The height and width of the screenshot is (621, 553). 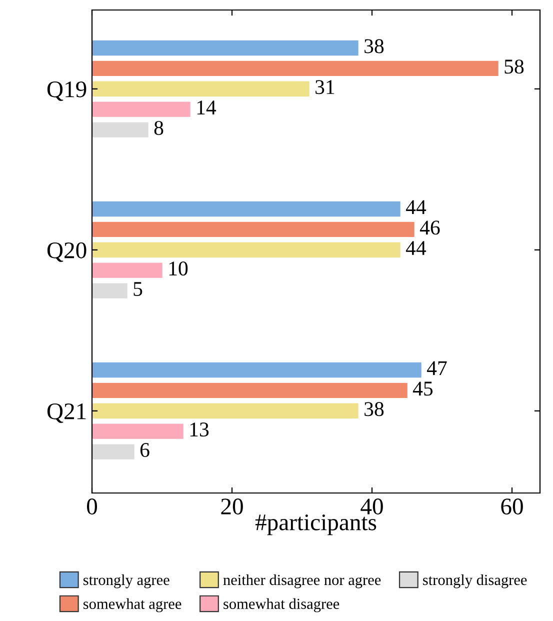 I want to click on x-tick-label: 60, so click(x=512, y=506).